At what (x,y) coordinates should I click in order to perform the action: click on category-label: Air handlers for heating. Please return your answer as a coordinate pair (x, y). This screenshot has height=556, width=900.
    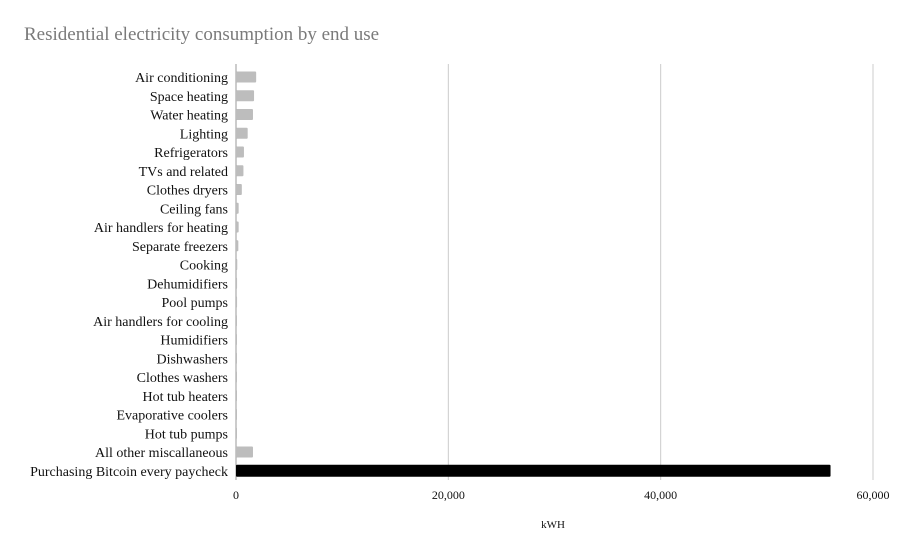
    Looking at the image, I should click on (161, 228).